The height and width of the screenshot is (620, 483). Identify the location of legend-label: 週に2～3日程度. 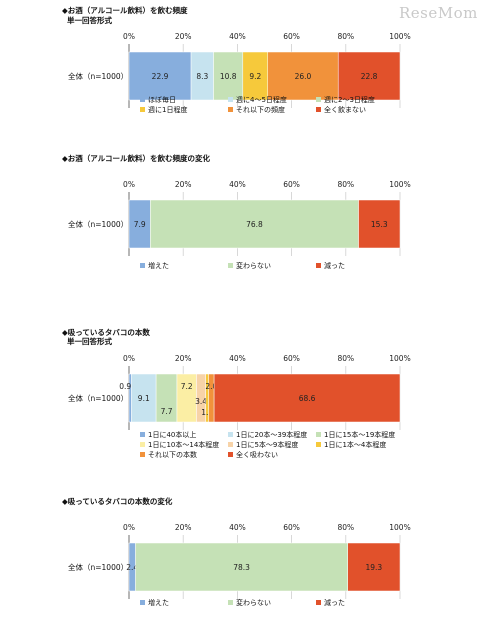
(349, 100).